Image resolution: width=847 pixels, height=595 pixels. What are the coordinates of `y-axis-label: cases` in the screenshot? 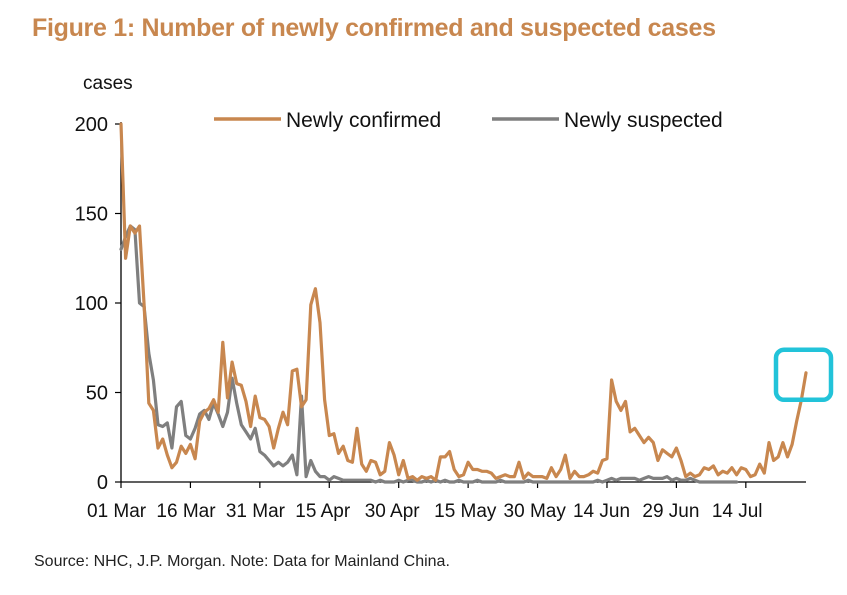 It's located at (108, 83).